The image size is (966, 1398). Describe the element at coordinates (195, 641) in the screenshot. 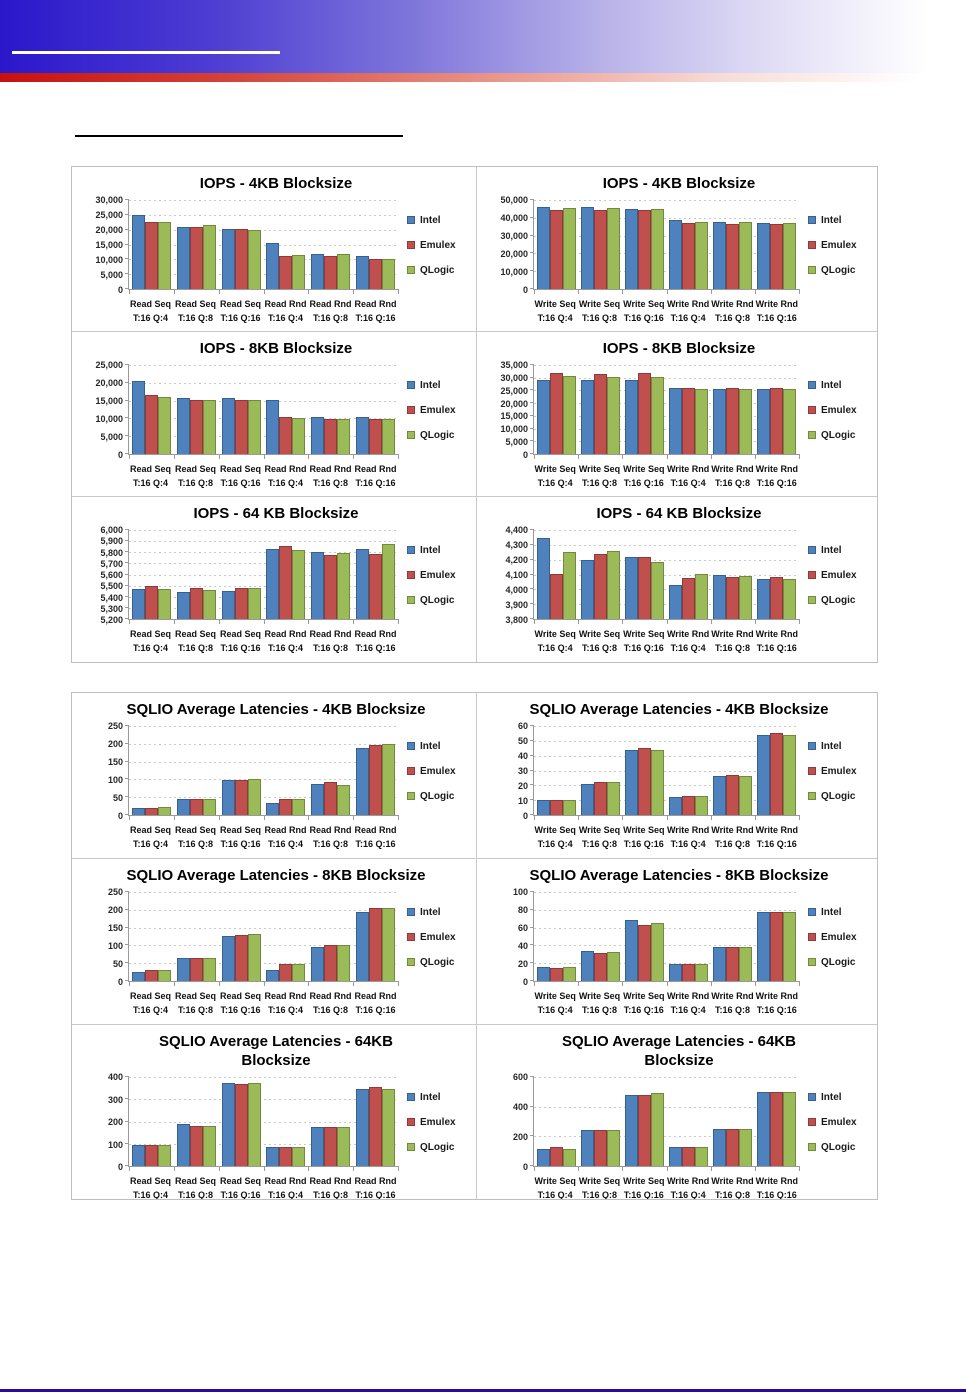

I see `x-axis-label: Read Seq T:16 Q:8` at that location.